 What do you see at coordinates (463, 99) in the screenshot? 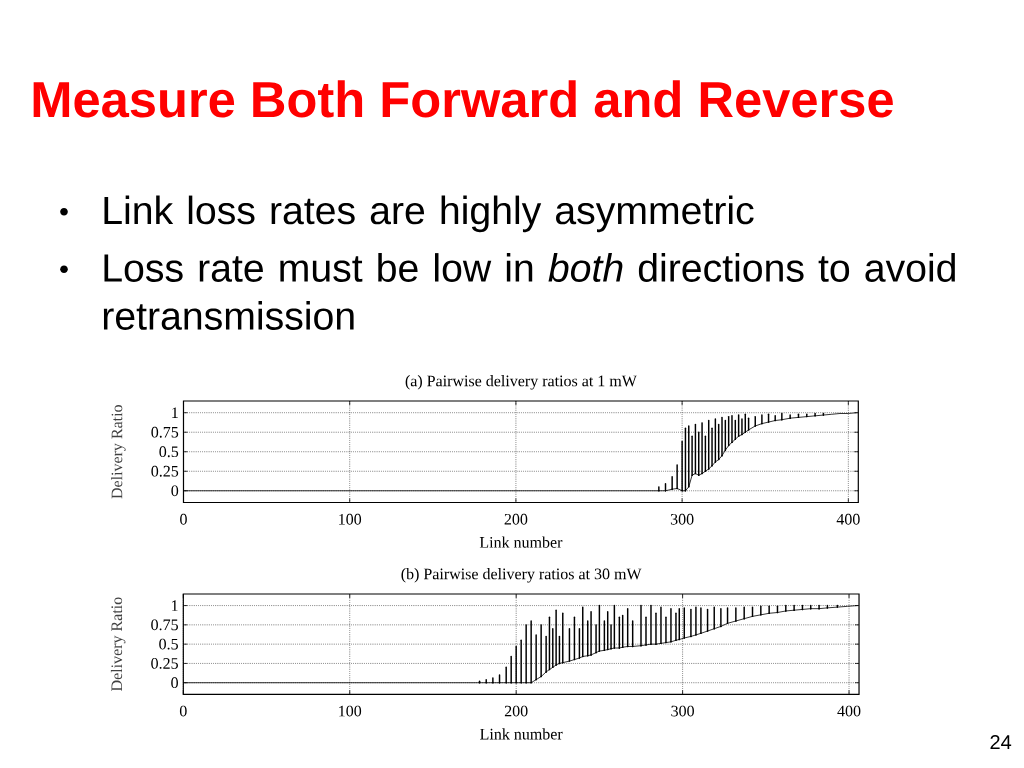
I see `text: Measure Both Forward and Reverse` at bounding box center [463, 99].